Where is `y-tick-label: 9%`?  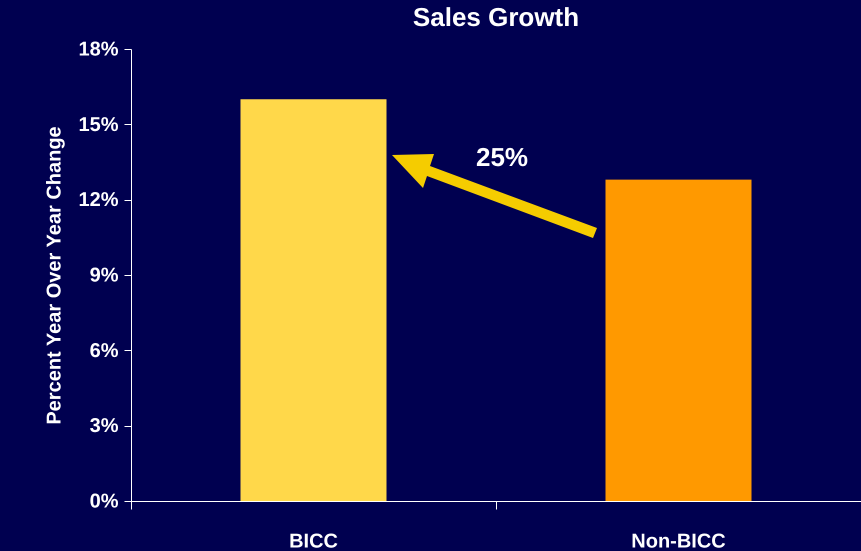
y-tick-label: 9% is located at coordinates (104, 275).